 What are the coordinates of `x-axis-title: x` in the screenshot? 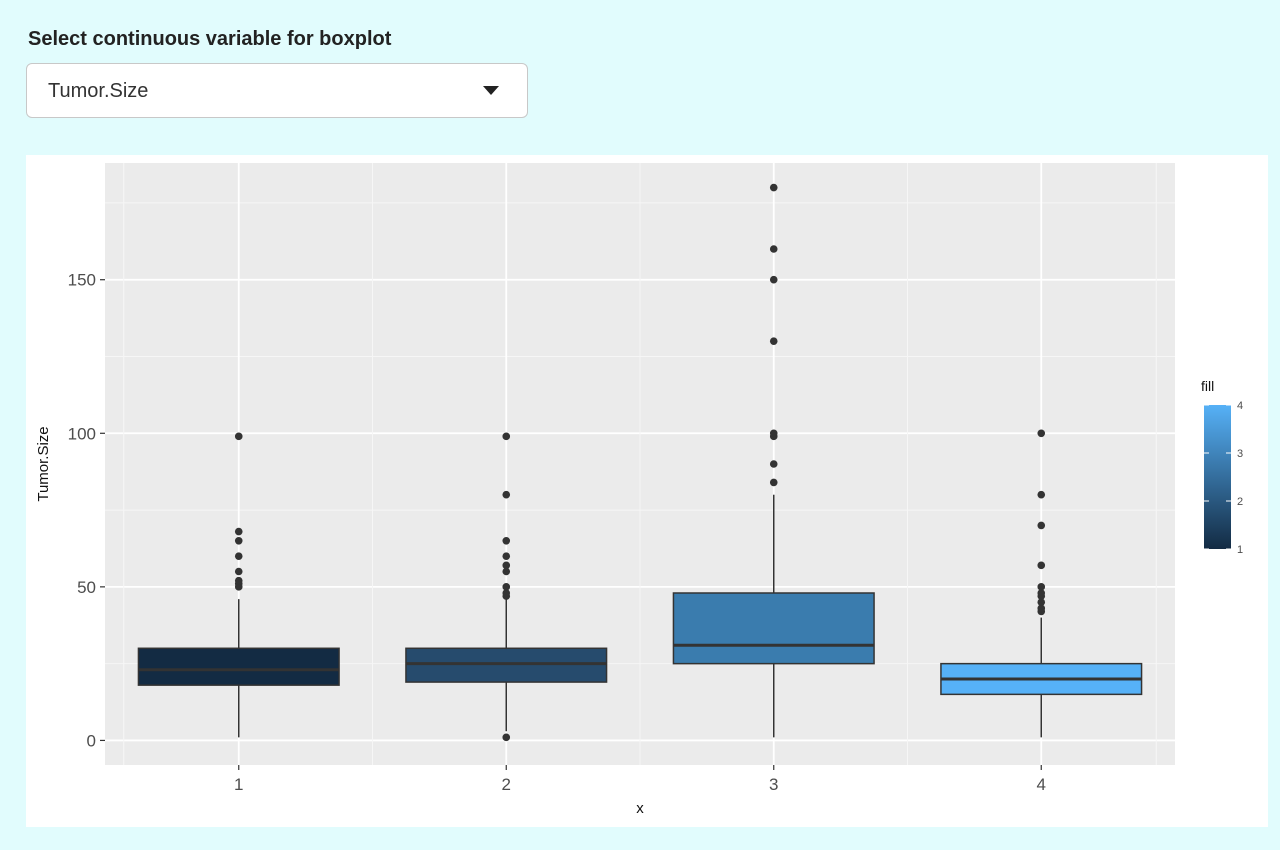 It's located at (640, 808).